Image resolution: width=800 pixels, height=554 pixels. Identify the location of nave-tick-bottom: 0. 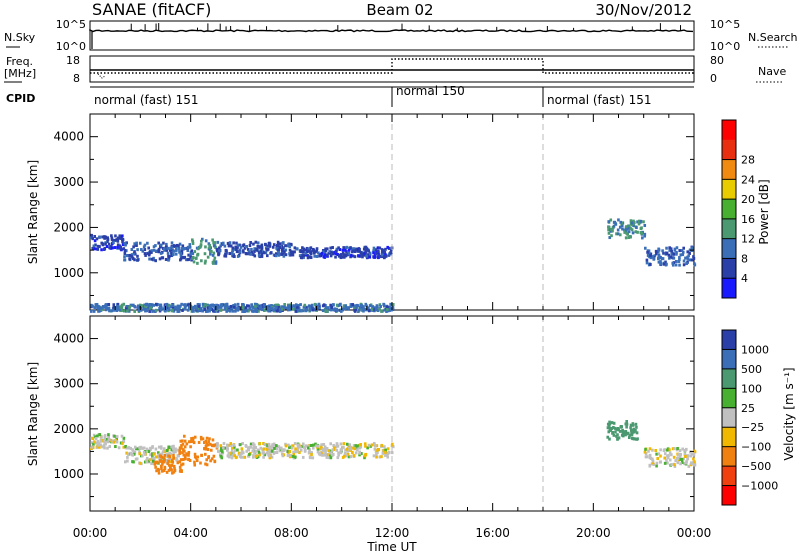
(713, 78).